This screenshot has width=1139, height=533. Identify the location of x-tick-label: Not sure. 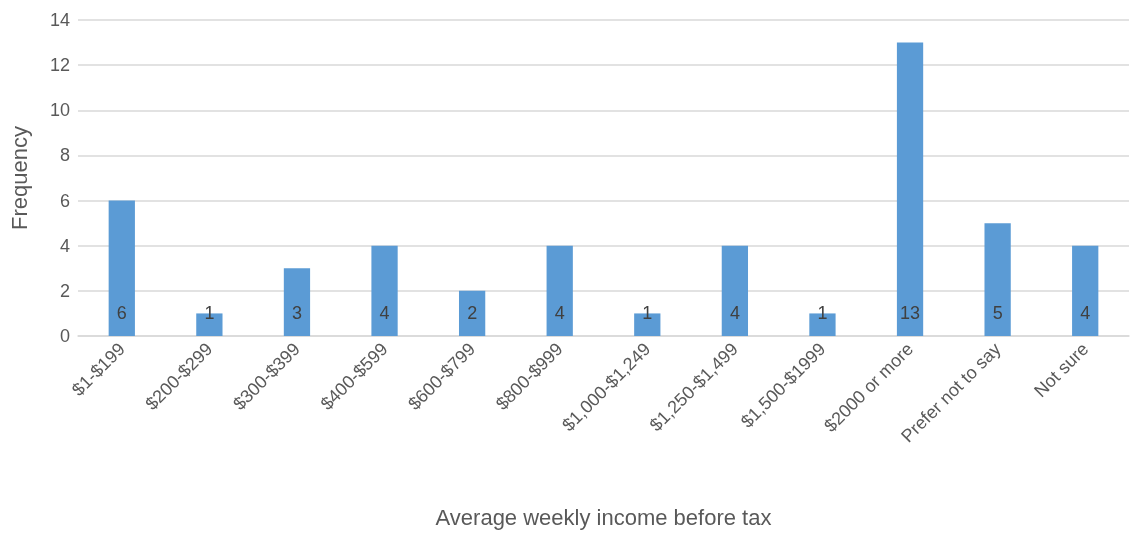
(1061, 370).